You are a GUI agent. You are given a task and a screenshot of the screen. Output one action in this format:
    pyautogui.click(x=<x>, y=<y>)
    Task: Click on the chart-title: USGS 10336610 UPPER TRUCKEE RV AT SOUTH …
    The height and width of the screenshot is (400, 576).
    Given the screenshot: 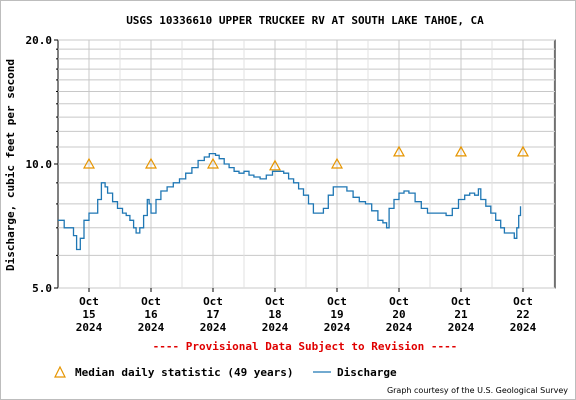 What is the action you would take?
    pyautogui.click(x=305, y=20)
    